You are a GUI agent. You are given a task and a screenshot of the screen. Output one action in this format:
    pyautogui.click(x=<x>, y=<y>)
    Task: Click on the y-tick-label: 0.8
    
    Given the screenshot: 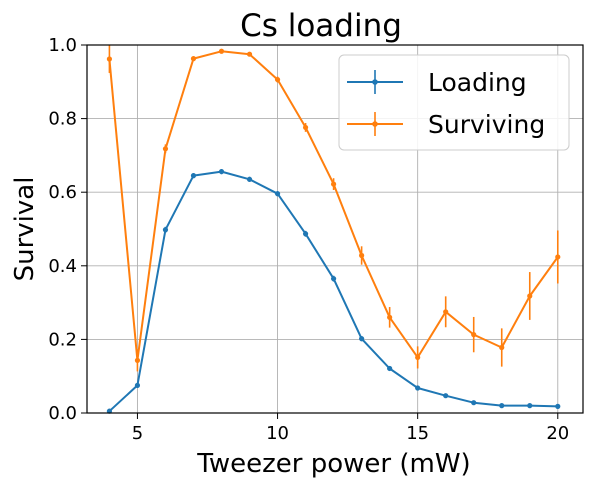 What is the action you would take?
    pyautogui.click(x=62, y=119)
    